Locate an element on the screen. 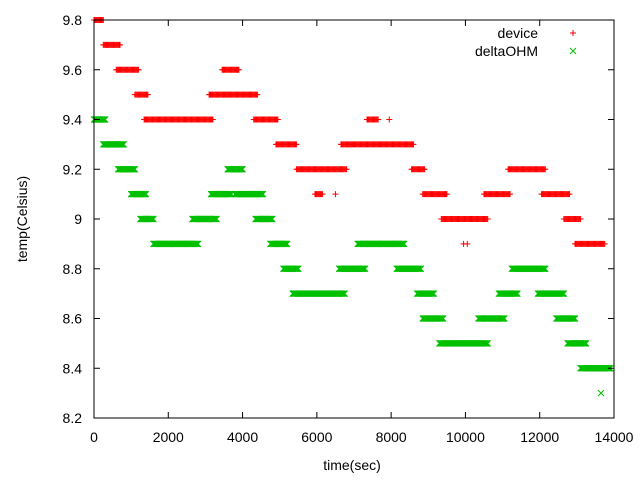 The image size is (640, 480). legend-marker-deltaohm-glyph is located at coordinates (573, 51).